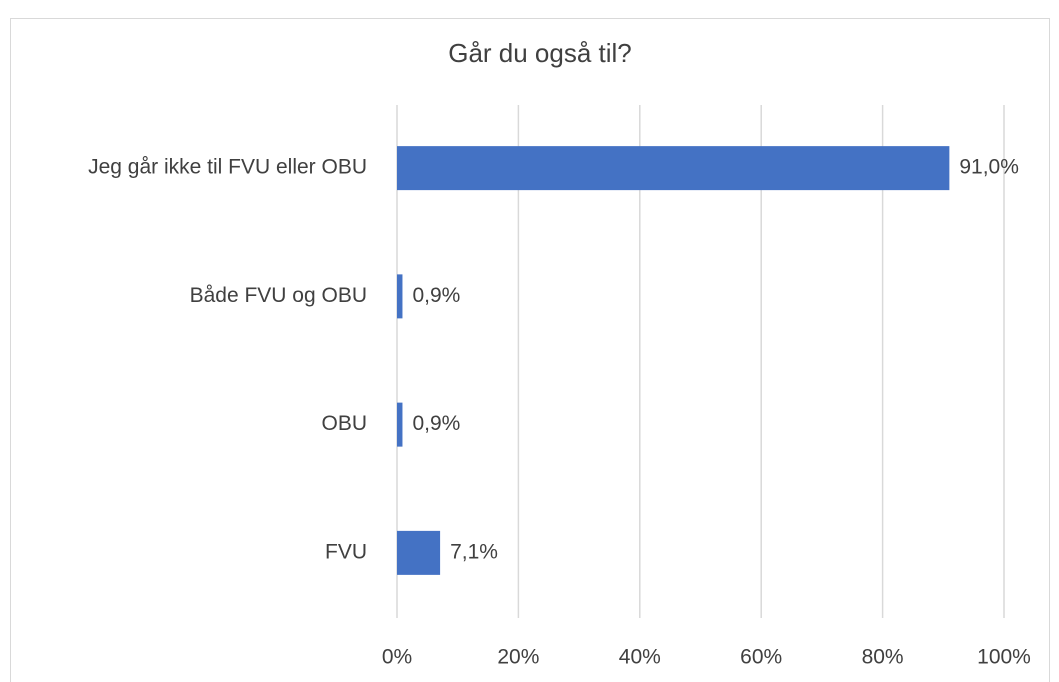 The image size is (1059, 682). What do you see at coordinates (540, 53) in the screenshot?
I see `chart-title: Går du også til?` at bounding box center [540, 53].